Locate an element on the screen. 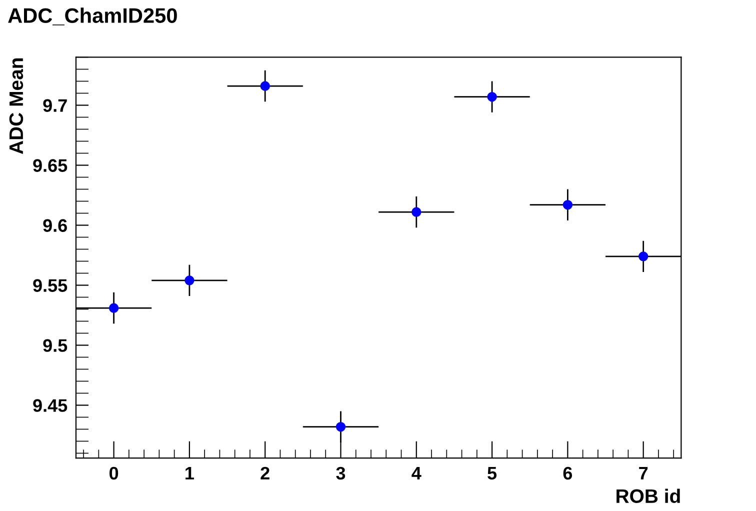 This screenshot has width=756, height=511. y-tick-label: 9.5 is located at coordinates (55, 345).